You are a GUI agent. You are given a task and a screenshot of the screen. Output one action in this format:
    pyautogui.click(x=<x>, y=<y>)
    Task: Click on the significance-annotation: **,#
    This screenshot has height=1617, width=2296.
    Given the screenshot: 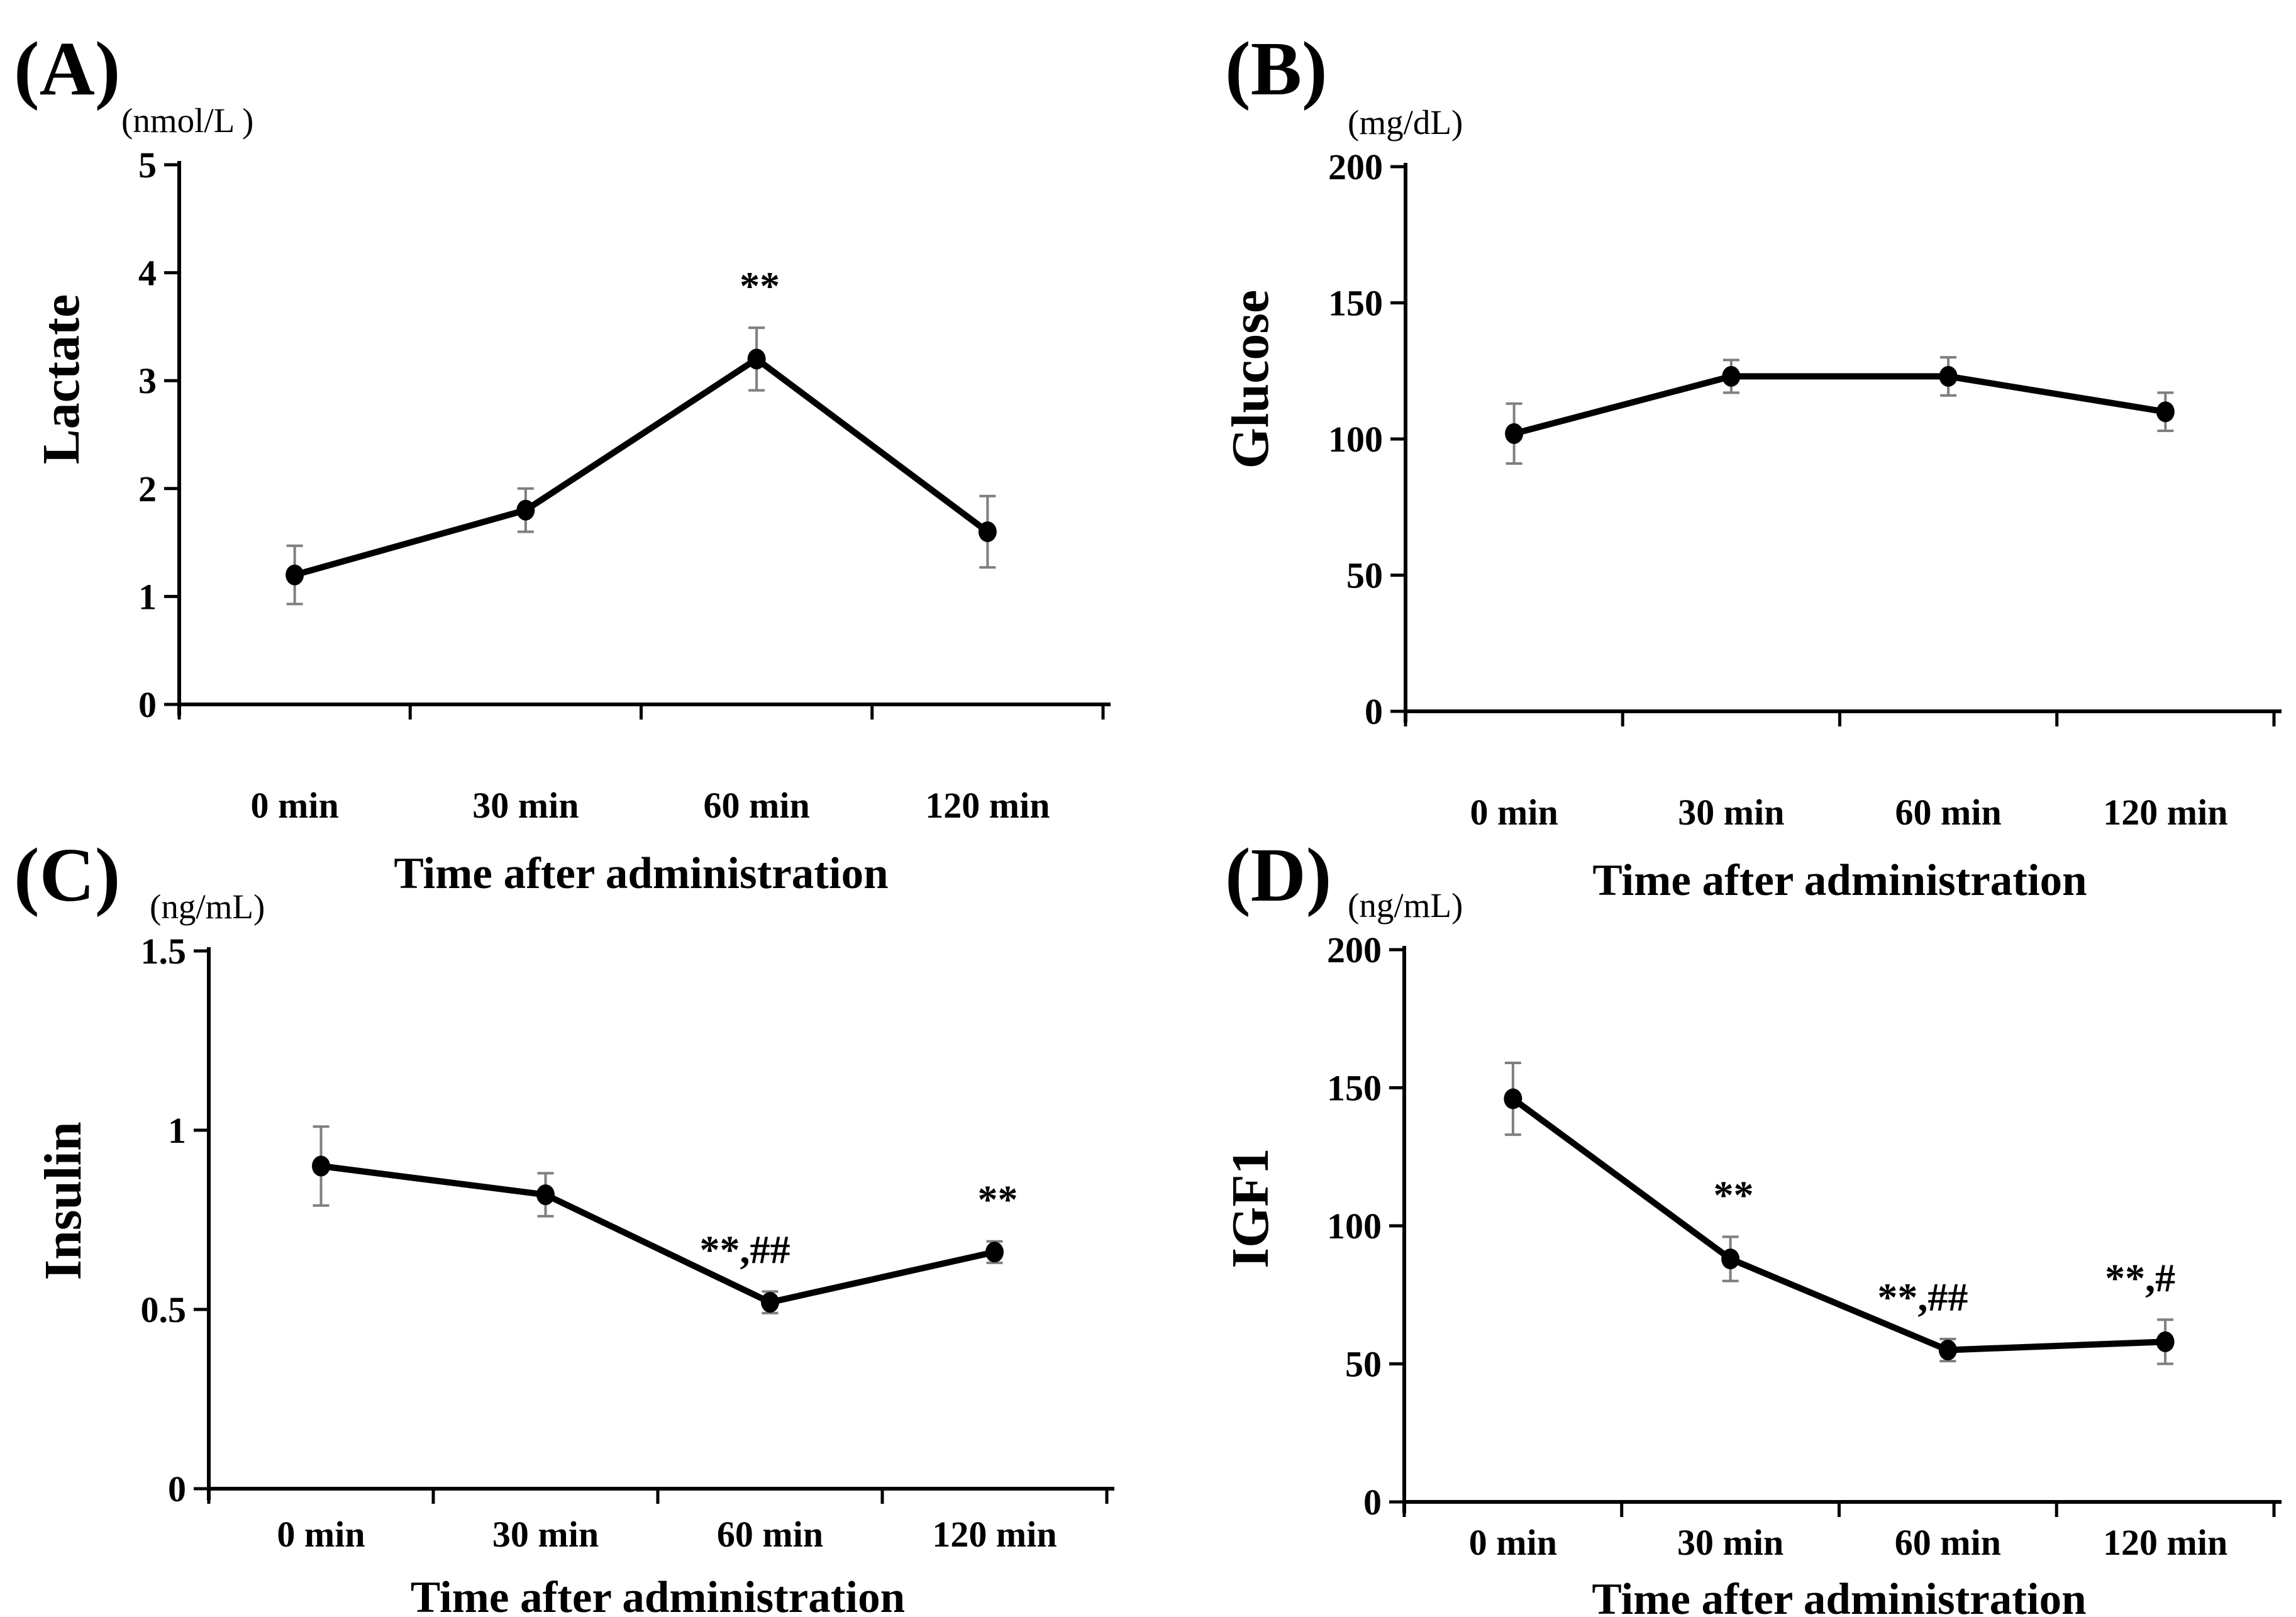 What is the action you would take?
    pyautogui.click(x=2140, y=1277)
    